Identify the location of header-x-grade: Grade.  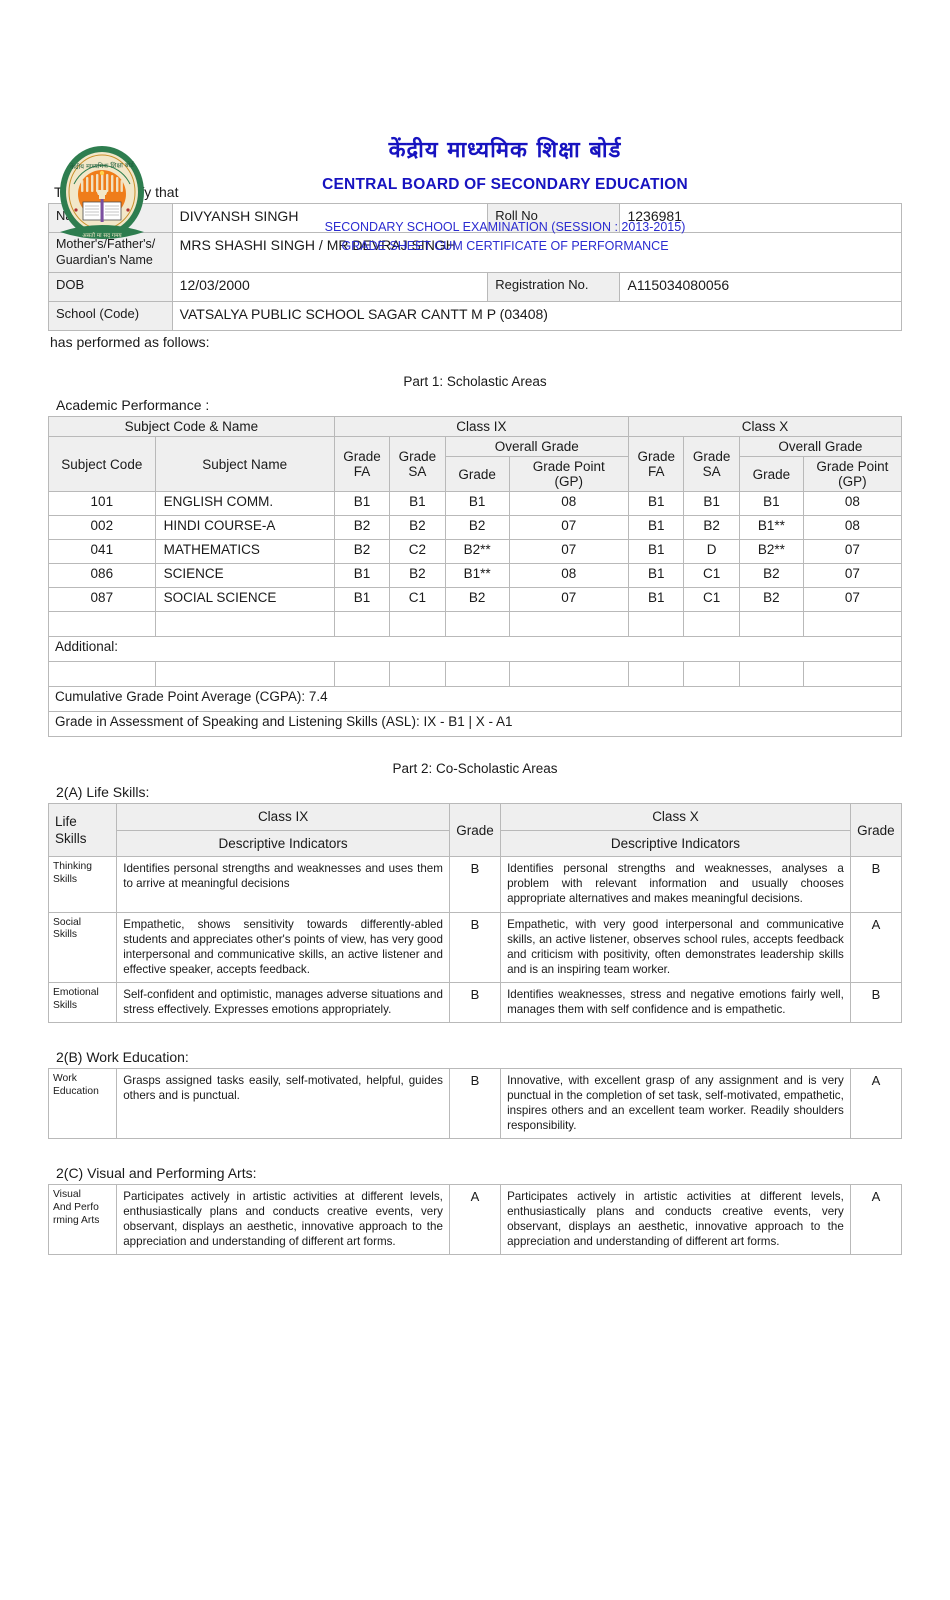
(771, 474).